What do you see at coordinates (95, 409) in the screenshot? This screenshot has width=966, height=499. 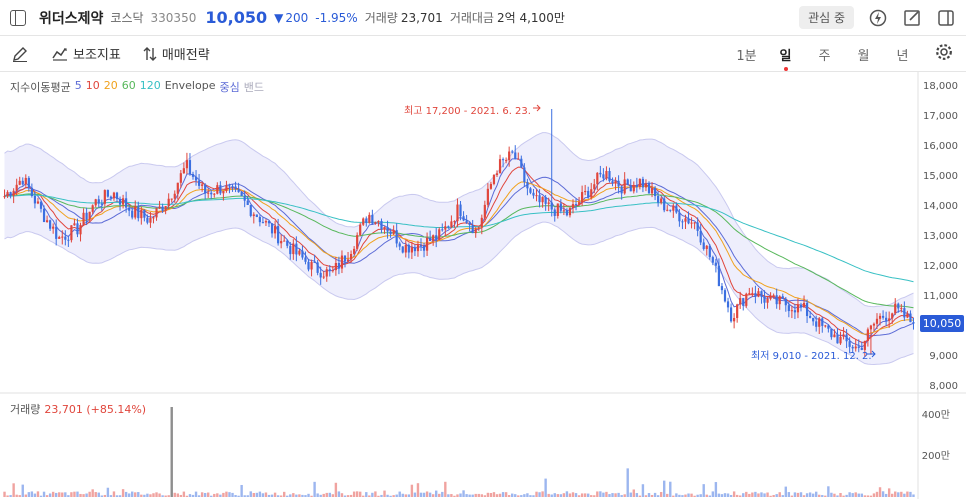 I see `volume-legend-value: 23,701 (+85.14%)` at bounding box center [95, 409].